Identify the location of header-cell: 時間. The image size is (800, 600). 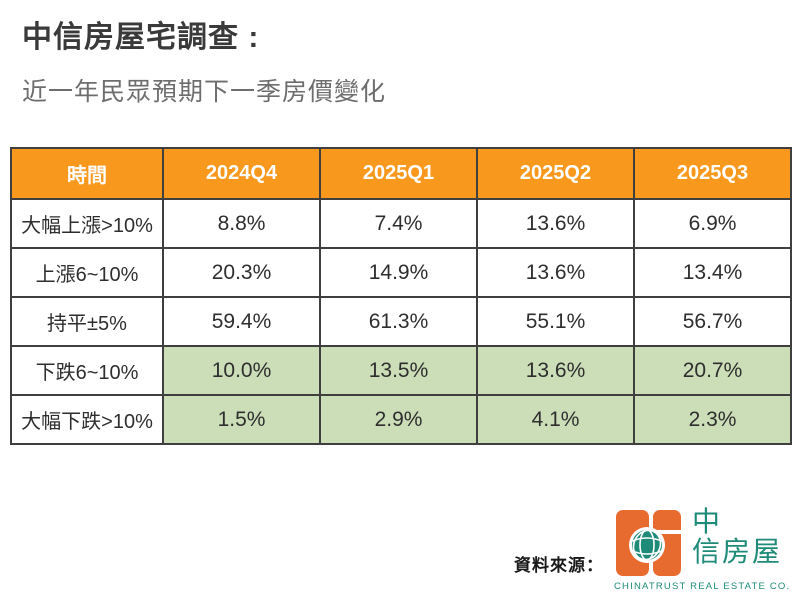
(87, 173).